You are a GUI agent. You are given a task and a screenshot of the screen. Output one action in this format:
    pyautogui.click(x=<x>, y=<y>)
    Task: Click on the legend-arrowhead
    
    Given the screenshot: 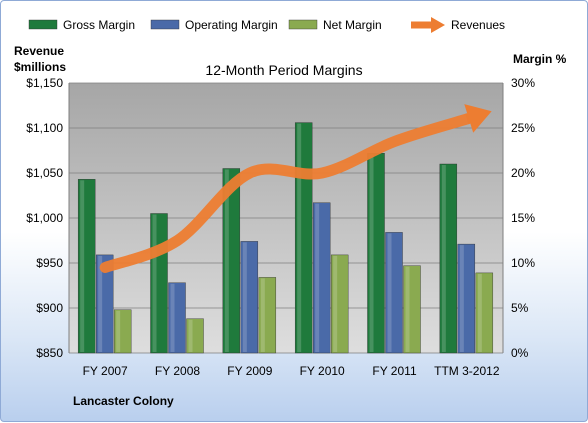 What is the action you would take?
    pyautogui.click(x=438, y=25)
    